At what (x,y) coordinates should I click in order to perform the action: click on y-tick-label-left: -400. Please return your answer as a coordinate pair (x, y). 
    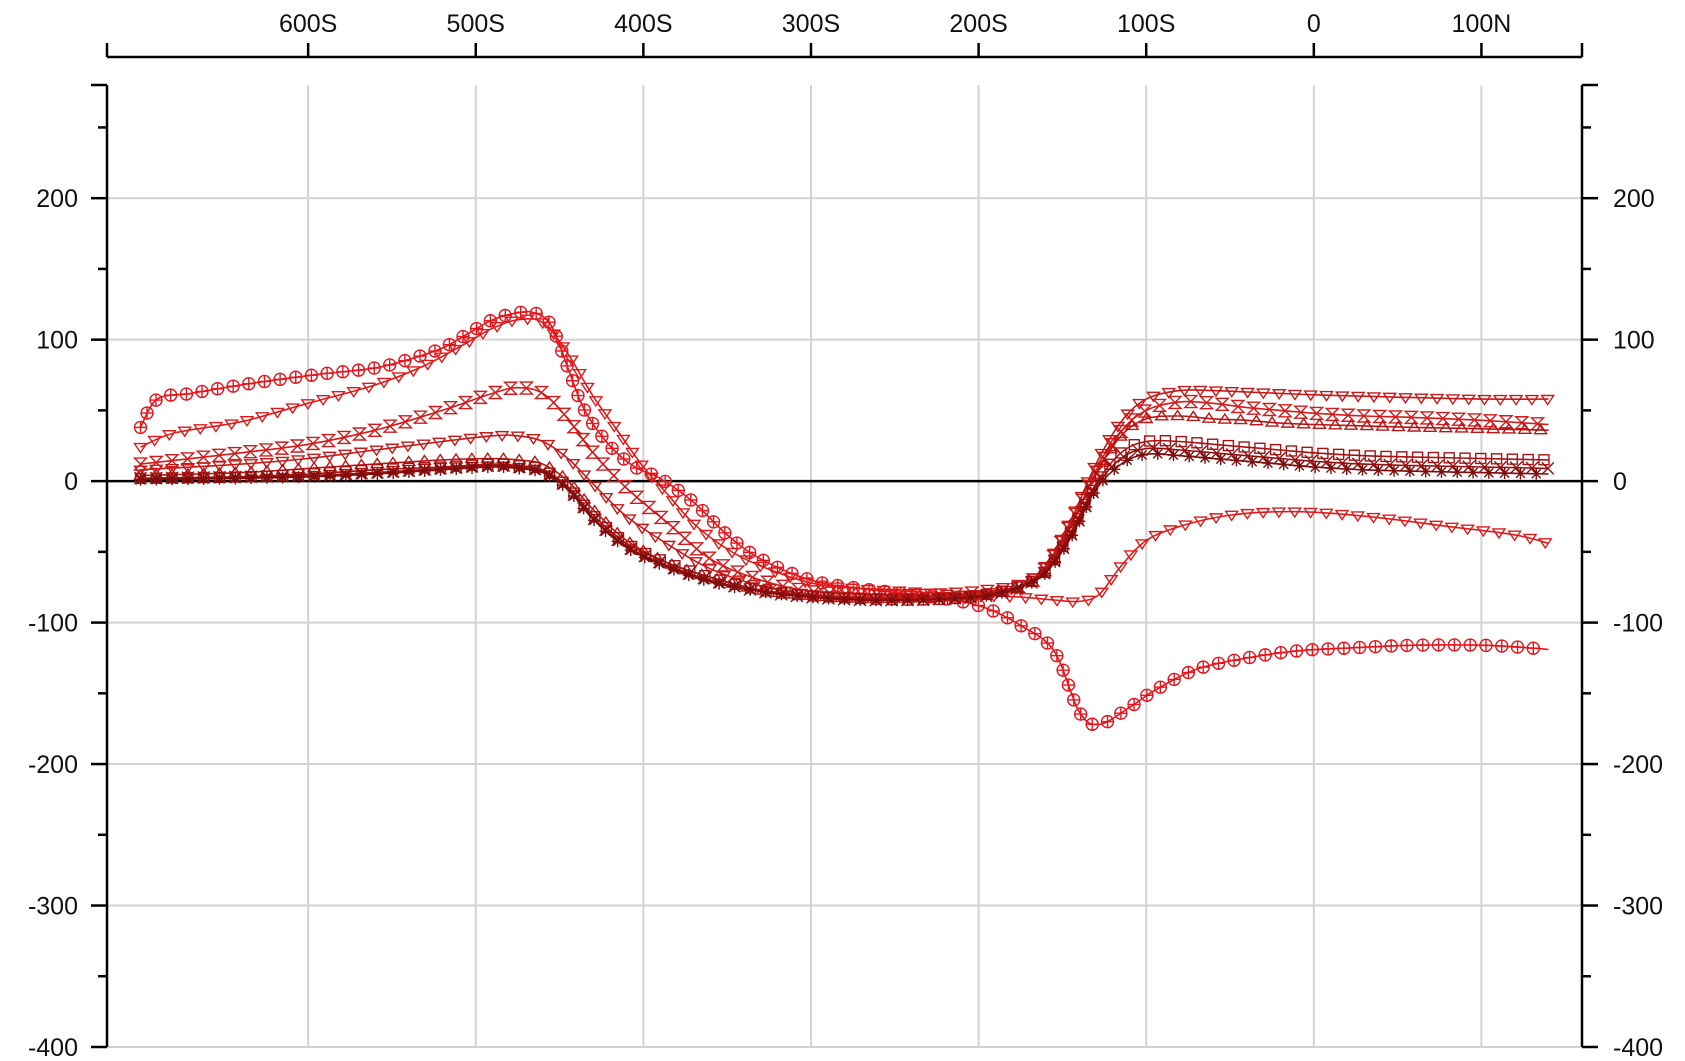
    Looking at the image, I should click on (53, 1047).